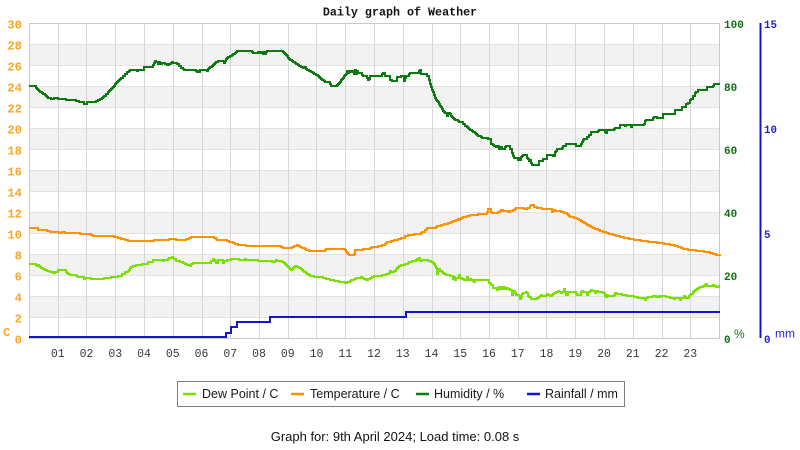 The image size is (800, 450). Describe the element at coordinates (18, 299) in the screenshot. I see `svg-text: 4` at that location.